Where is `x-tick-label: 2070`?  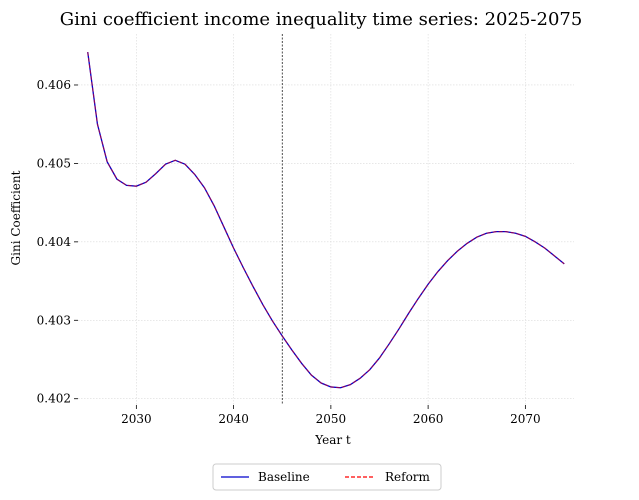
x-tick-label: 2070 is located at coordinates (525, 419).